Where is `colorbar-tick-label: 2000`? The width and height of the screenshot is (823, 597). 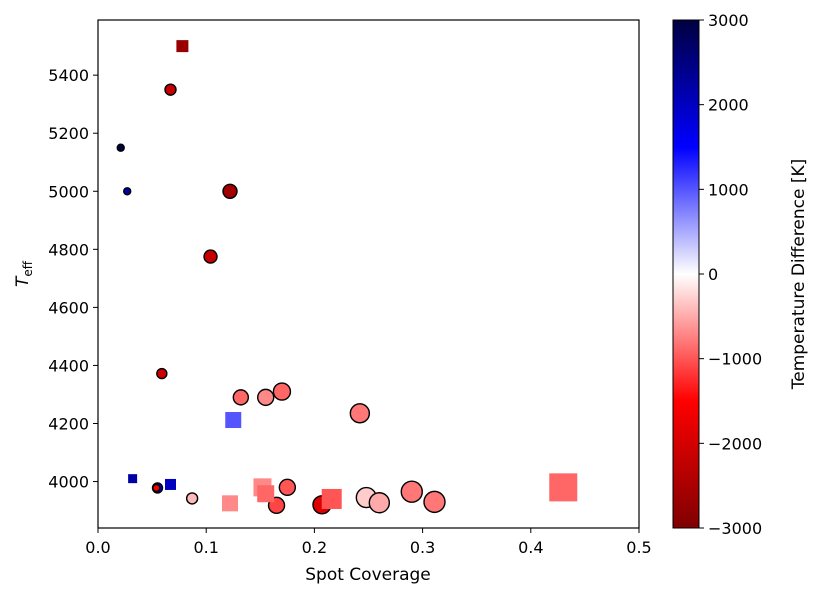
colorbar-tick-label: 2000 is located at coordinates (728, 105).